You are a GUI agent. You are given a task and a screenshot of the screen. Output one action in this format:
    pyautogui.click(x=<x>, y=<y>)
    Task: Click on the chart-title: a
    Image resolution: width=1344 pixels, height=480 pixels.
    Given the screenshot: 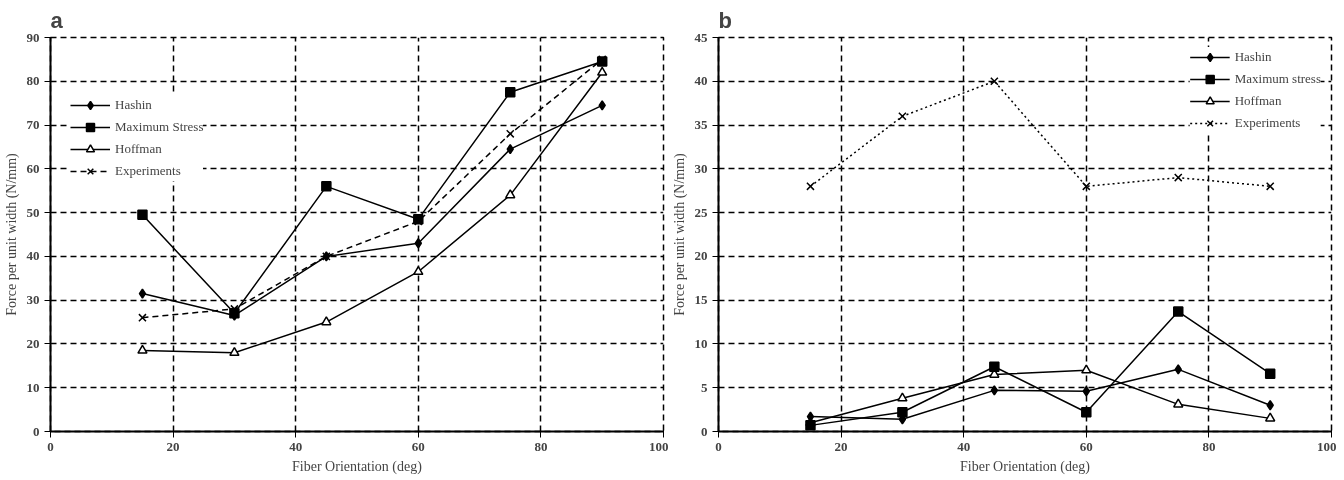 What is the action you would take?
    pyautogui.click(x=57, y=20)
    